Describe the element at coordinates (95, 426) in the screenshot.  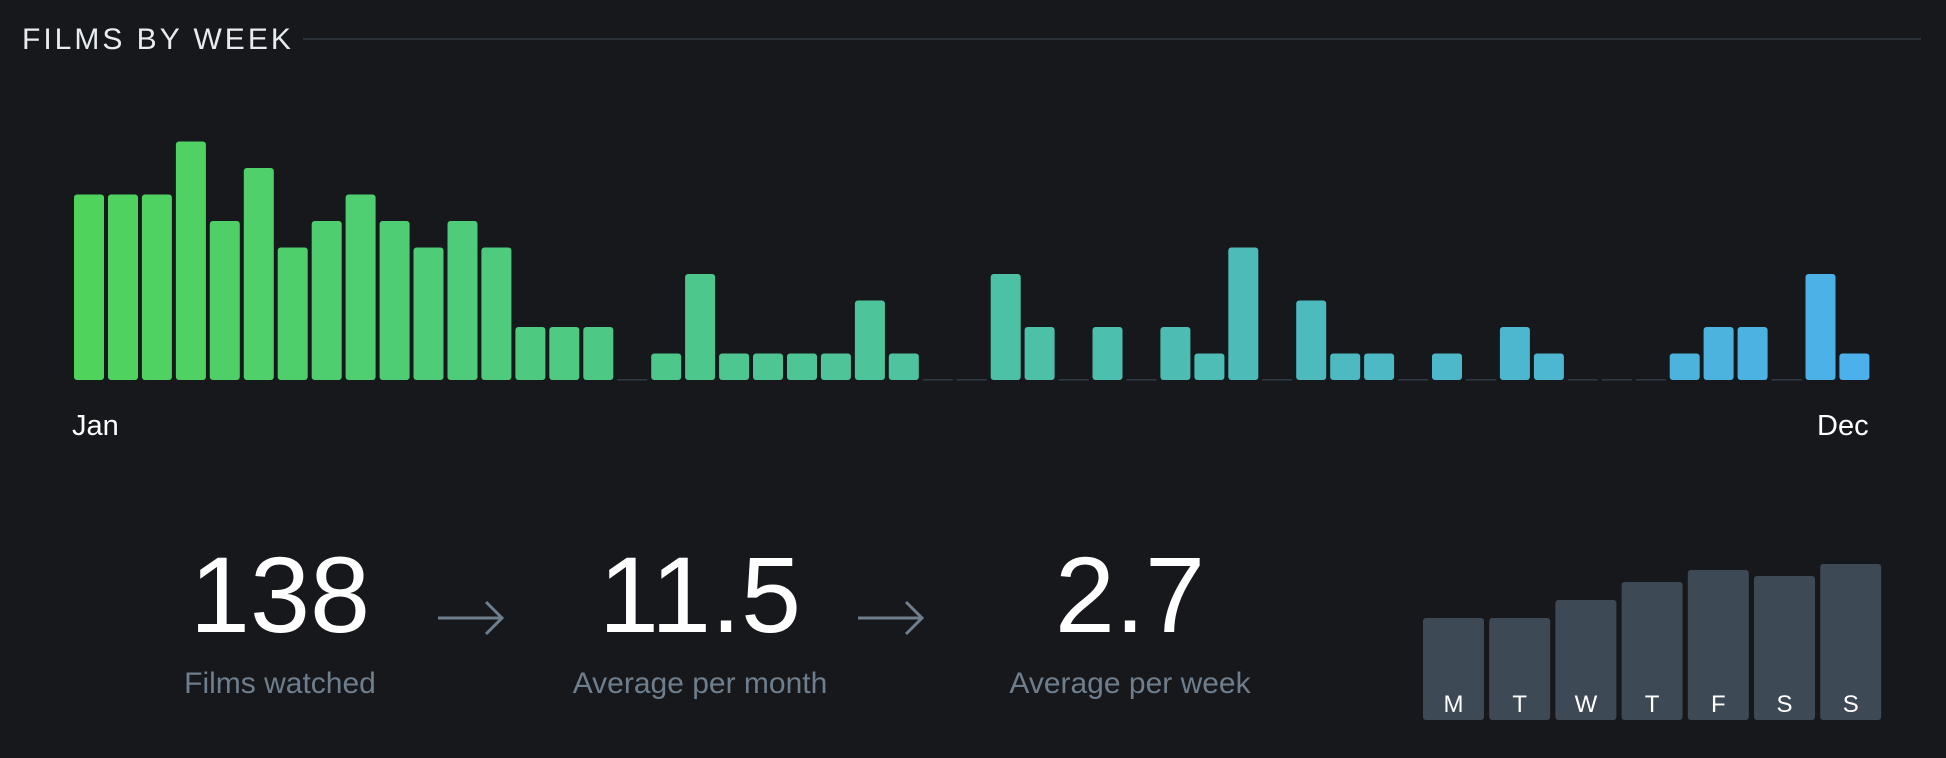
I see `x-axis-start-label: Jan` at that location.